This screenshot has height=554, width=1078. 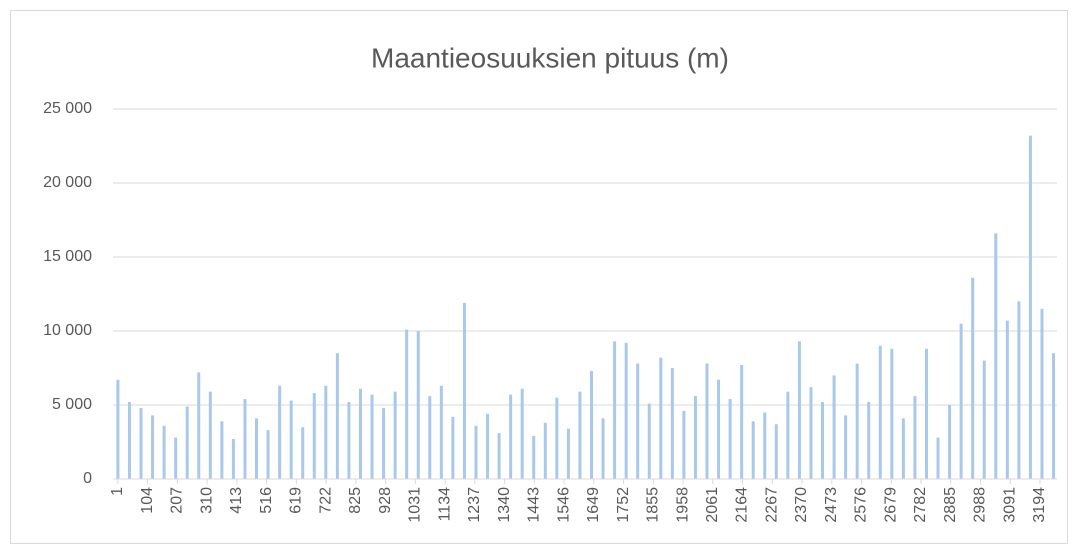 I want to click on x-tick-label: 2370, so click(x=801, y=505).